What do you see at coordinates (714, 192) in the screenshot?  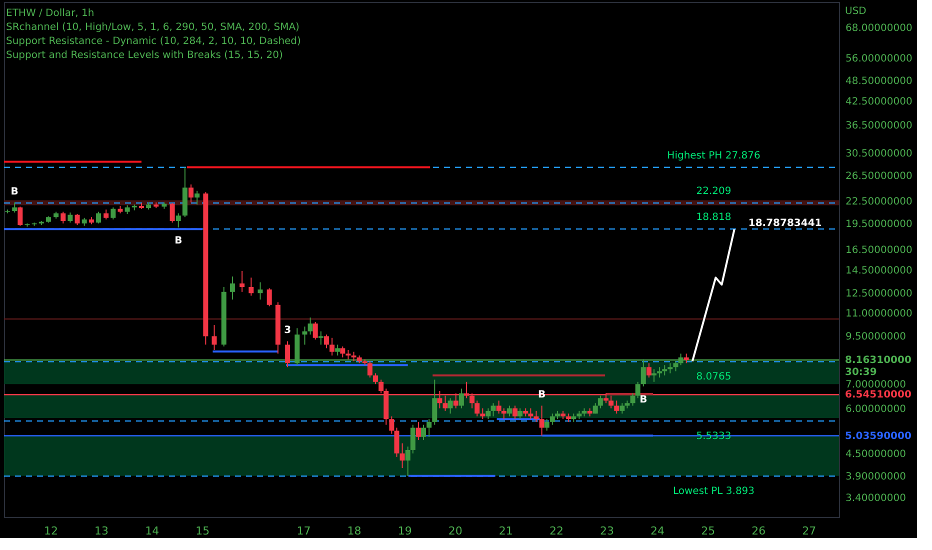 I see `ref-line-label: 22.209` at bounding box center [714, 192].